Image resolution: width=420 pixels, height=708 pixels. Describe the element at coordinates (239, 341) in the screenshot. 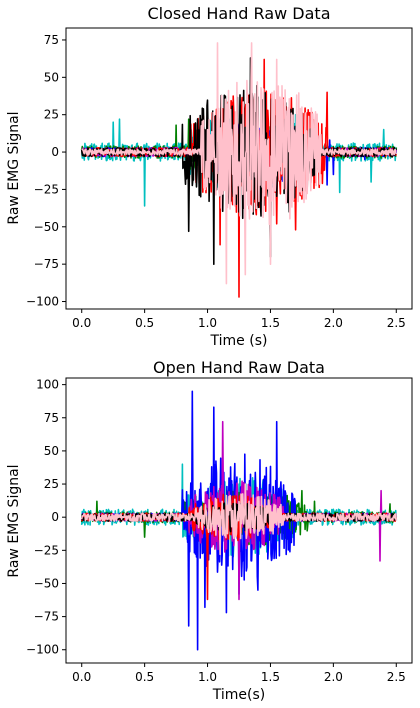

I see `x-axis-label: Time (s)` at that location.